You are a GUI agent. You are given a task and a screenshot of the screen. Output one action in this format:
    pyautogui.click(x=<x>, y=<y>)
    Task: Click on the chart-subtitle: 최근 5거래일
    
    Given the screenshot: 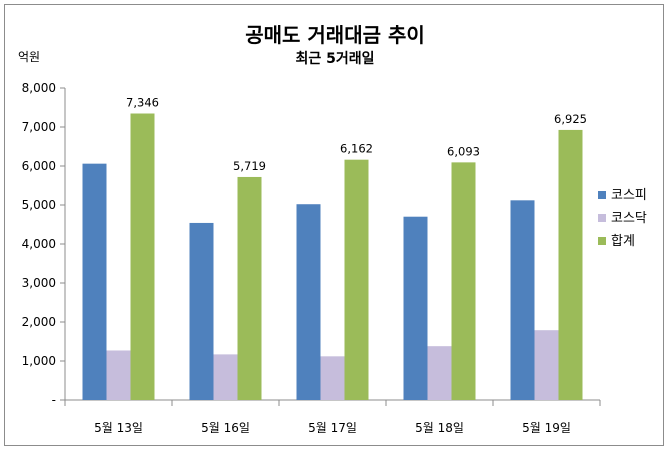 What is the action you would take?
    pyautogui.click(x=334, y=59)
    